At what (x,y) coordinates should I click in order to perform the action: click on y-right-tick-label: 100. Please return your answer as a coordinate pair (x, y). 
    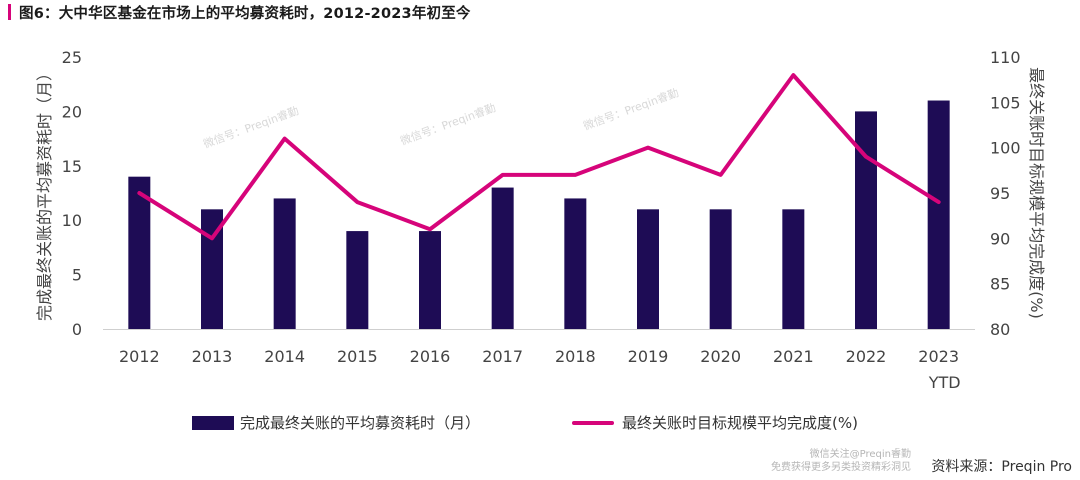
    Looking at the image, I should click on (1005, 148).